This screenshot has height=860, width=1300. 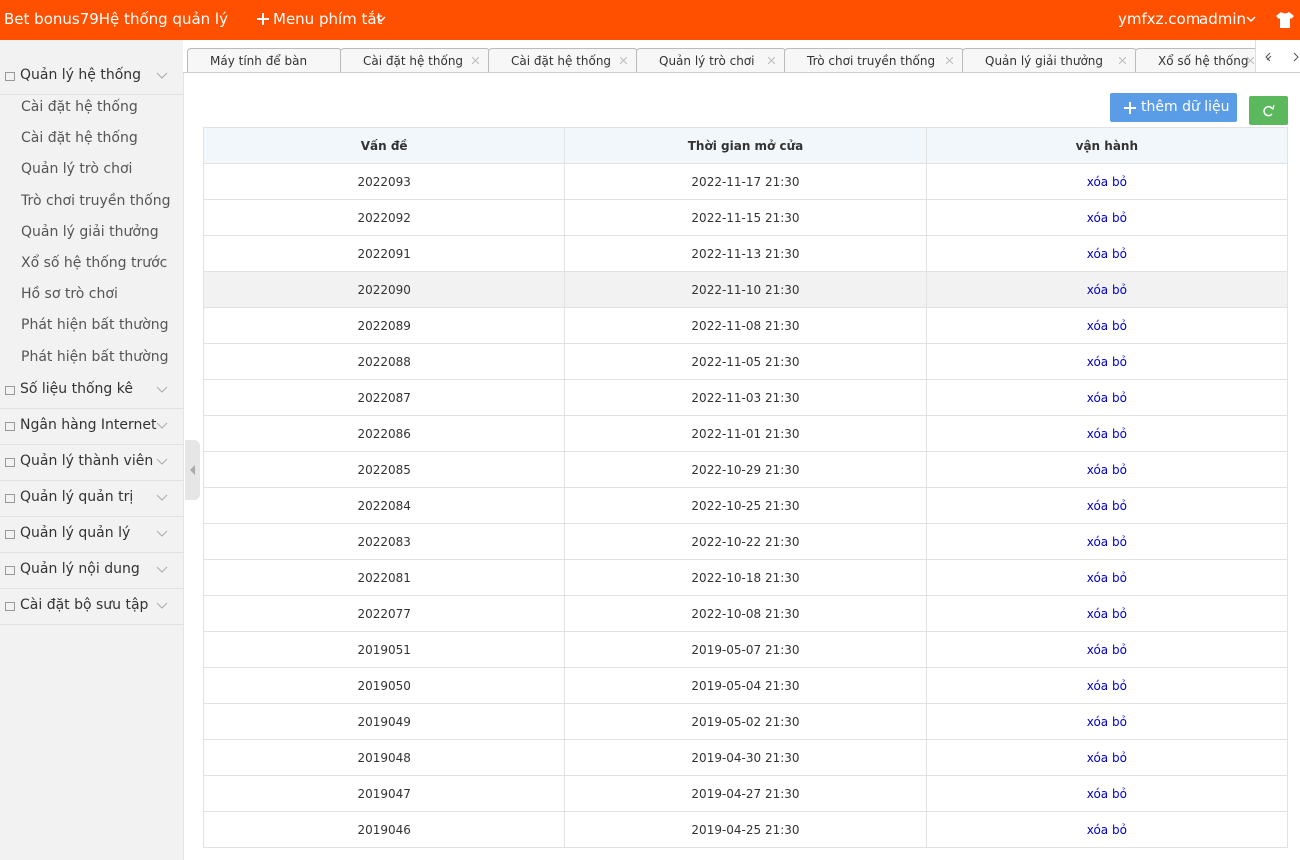 I want to click on site-link: ymfxz.com, so click(x=1159, y=19).